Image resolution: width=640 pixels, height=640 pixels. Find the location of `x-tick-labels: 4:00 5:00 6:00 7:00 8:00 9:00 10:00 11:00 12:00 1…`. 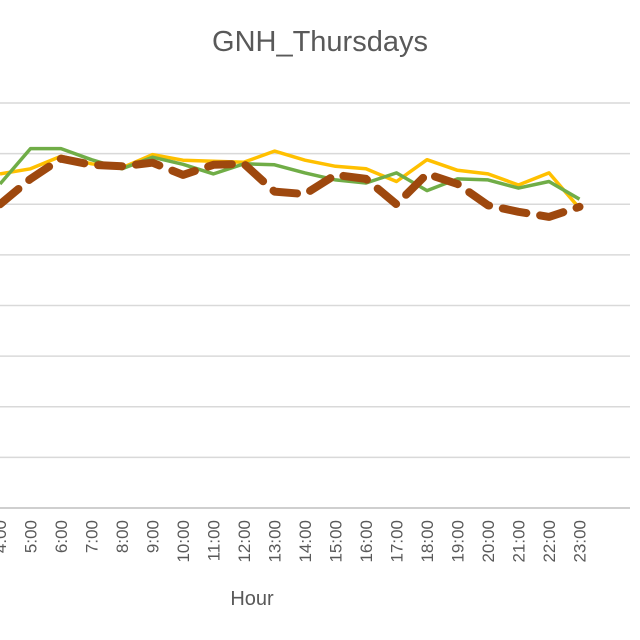

x-tick-labels: 4:00 5:00 6:00 7:00 8:00 9:00 10:00 11:00 12:00 1… is located at coordinates (295, 541).